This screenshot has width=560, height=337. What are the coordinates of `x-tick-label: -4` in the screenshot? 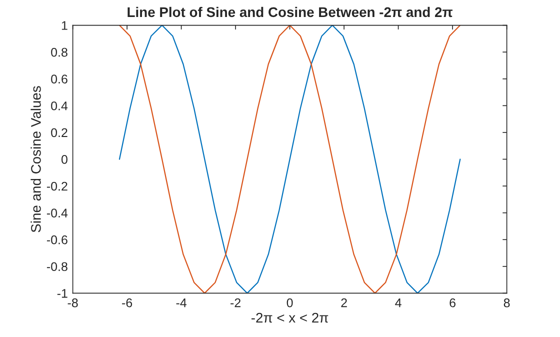 It's located at (181, 303).